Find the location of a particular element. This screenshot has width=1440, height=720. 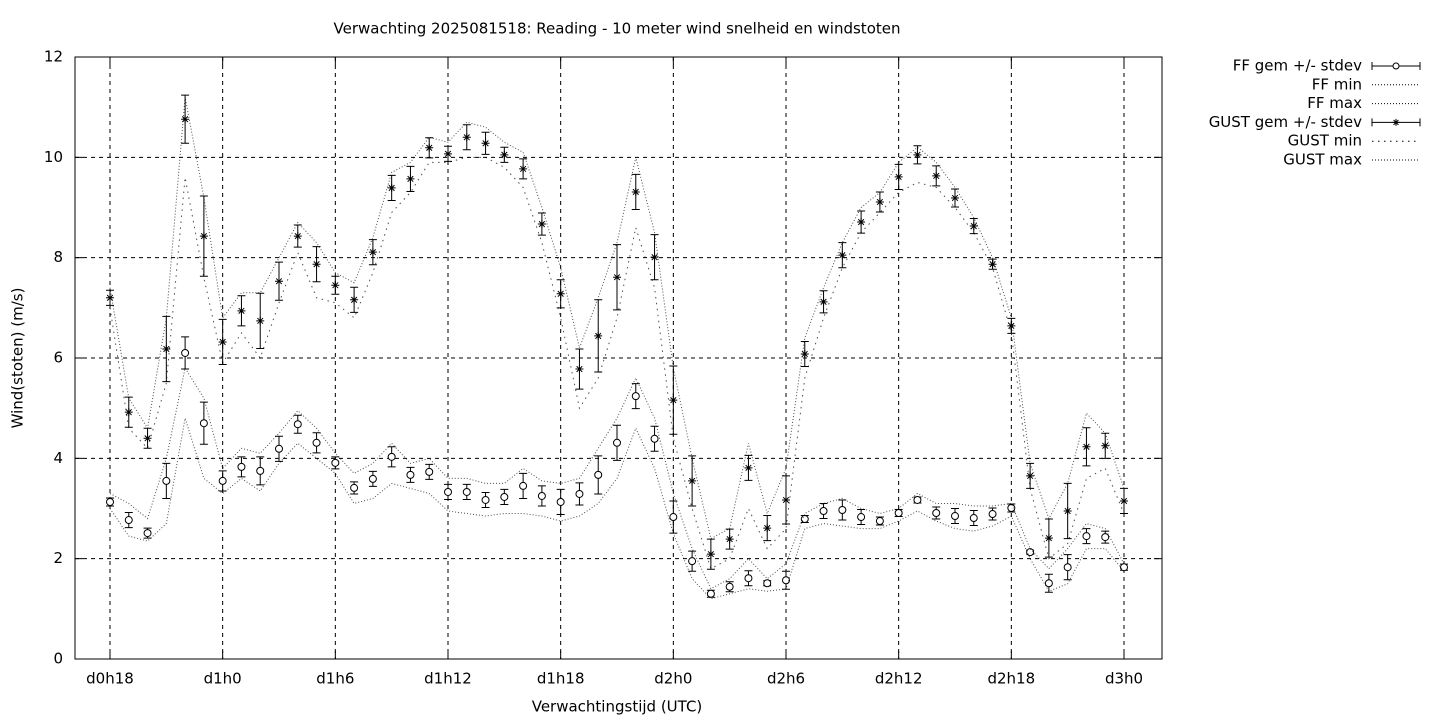

legend-label: FF min is located at coordinates (1337, 84).